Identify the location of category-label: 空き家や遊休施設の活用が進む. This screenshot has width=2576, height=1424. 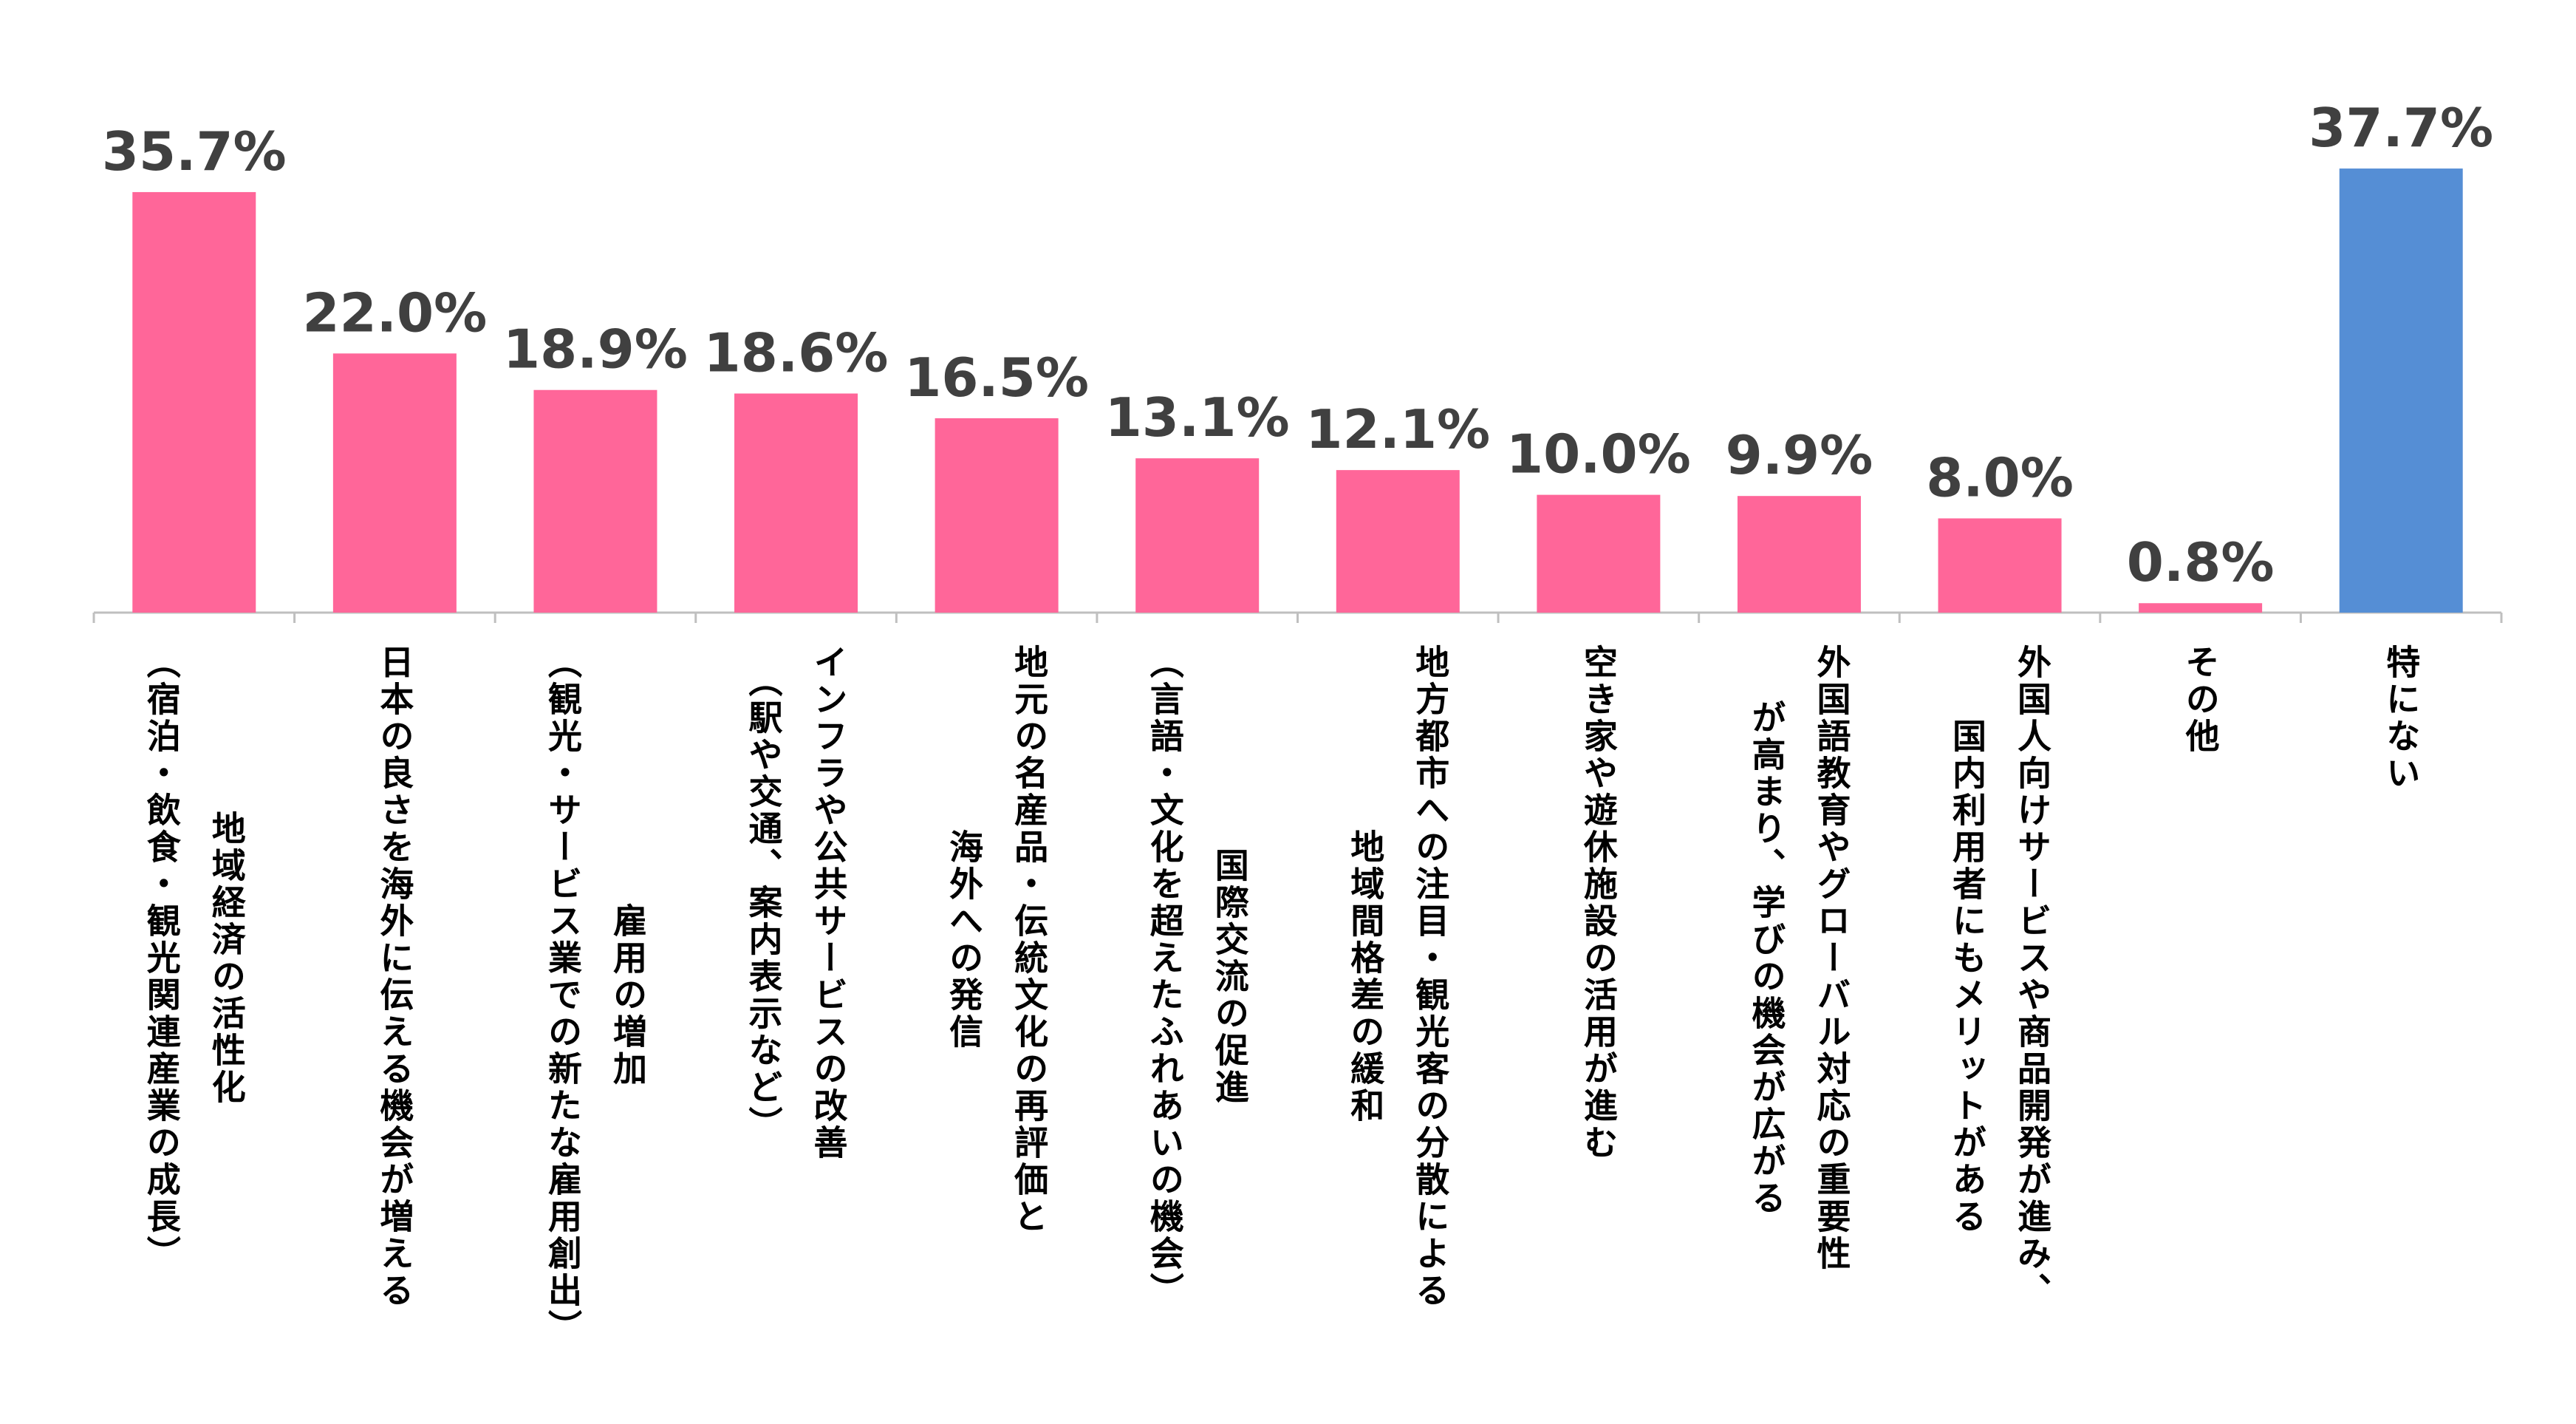
(1598, 903).